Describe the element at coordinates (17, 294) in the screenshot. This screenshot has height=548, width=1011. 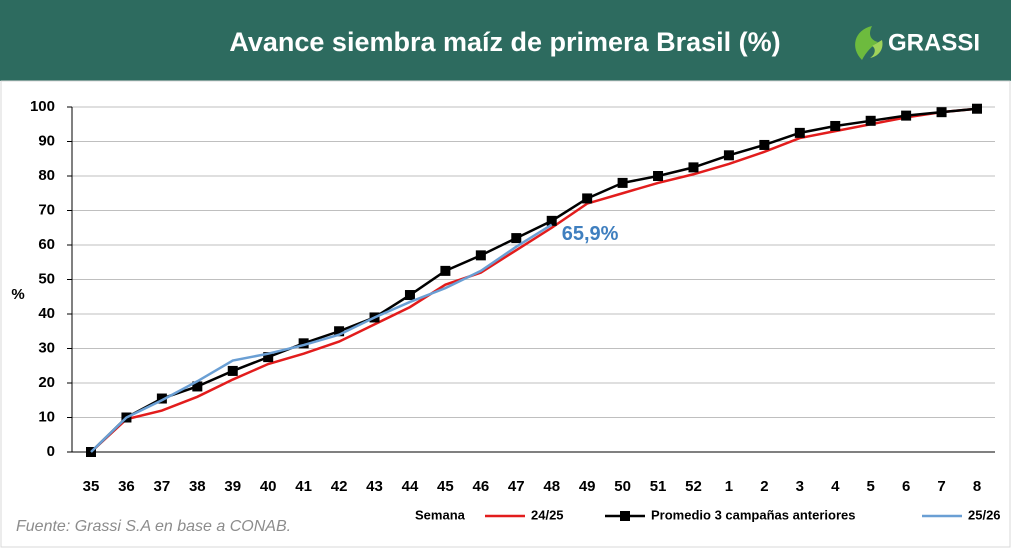
I see `y-axis-label: %` at that location.